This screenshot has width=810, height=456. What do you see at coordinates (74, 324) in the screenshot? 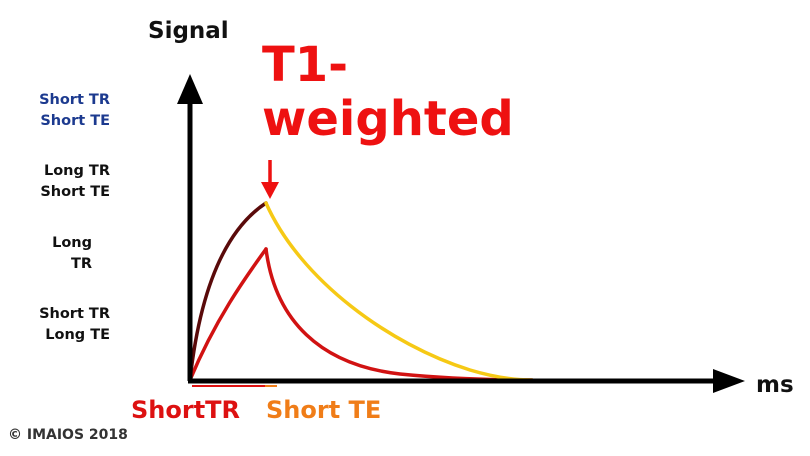
I see `side-label-short-tr-long-te: Short TR Long TE` at bounding box center [74, 324].